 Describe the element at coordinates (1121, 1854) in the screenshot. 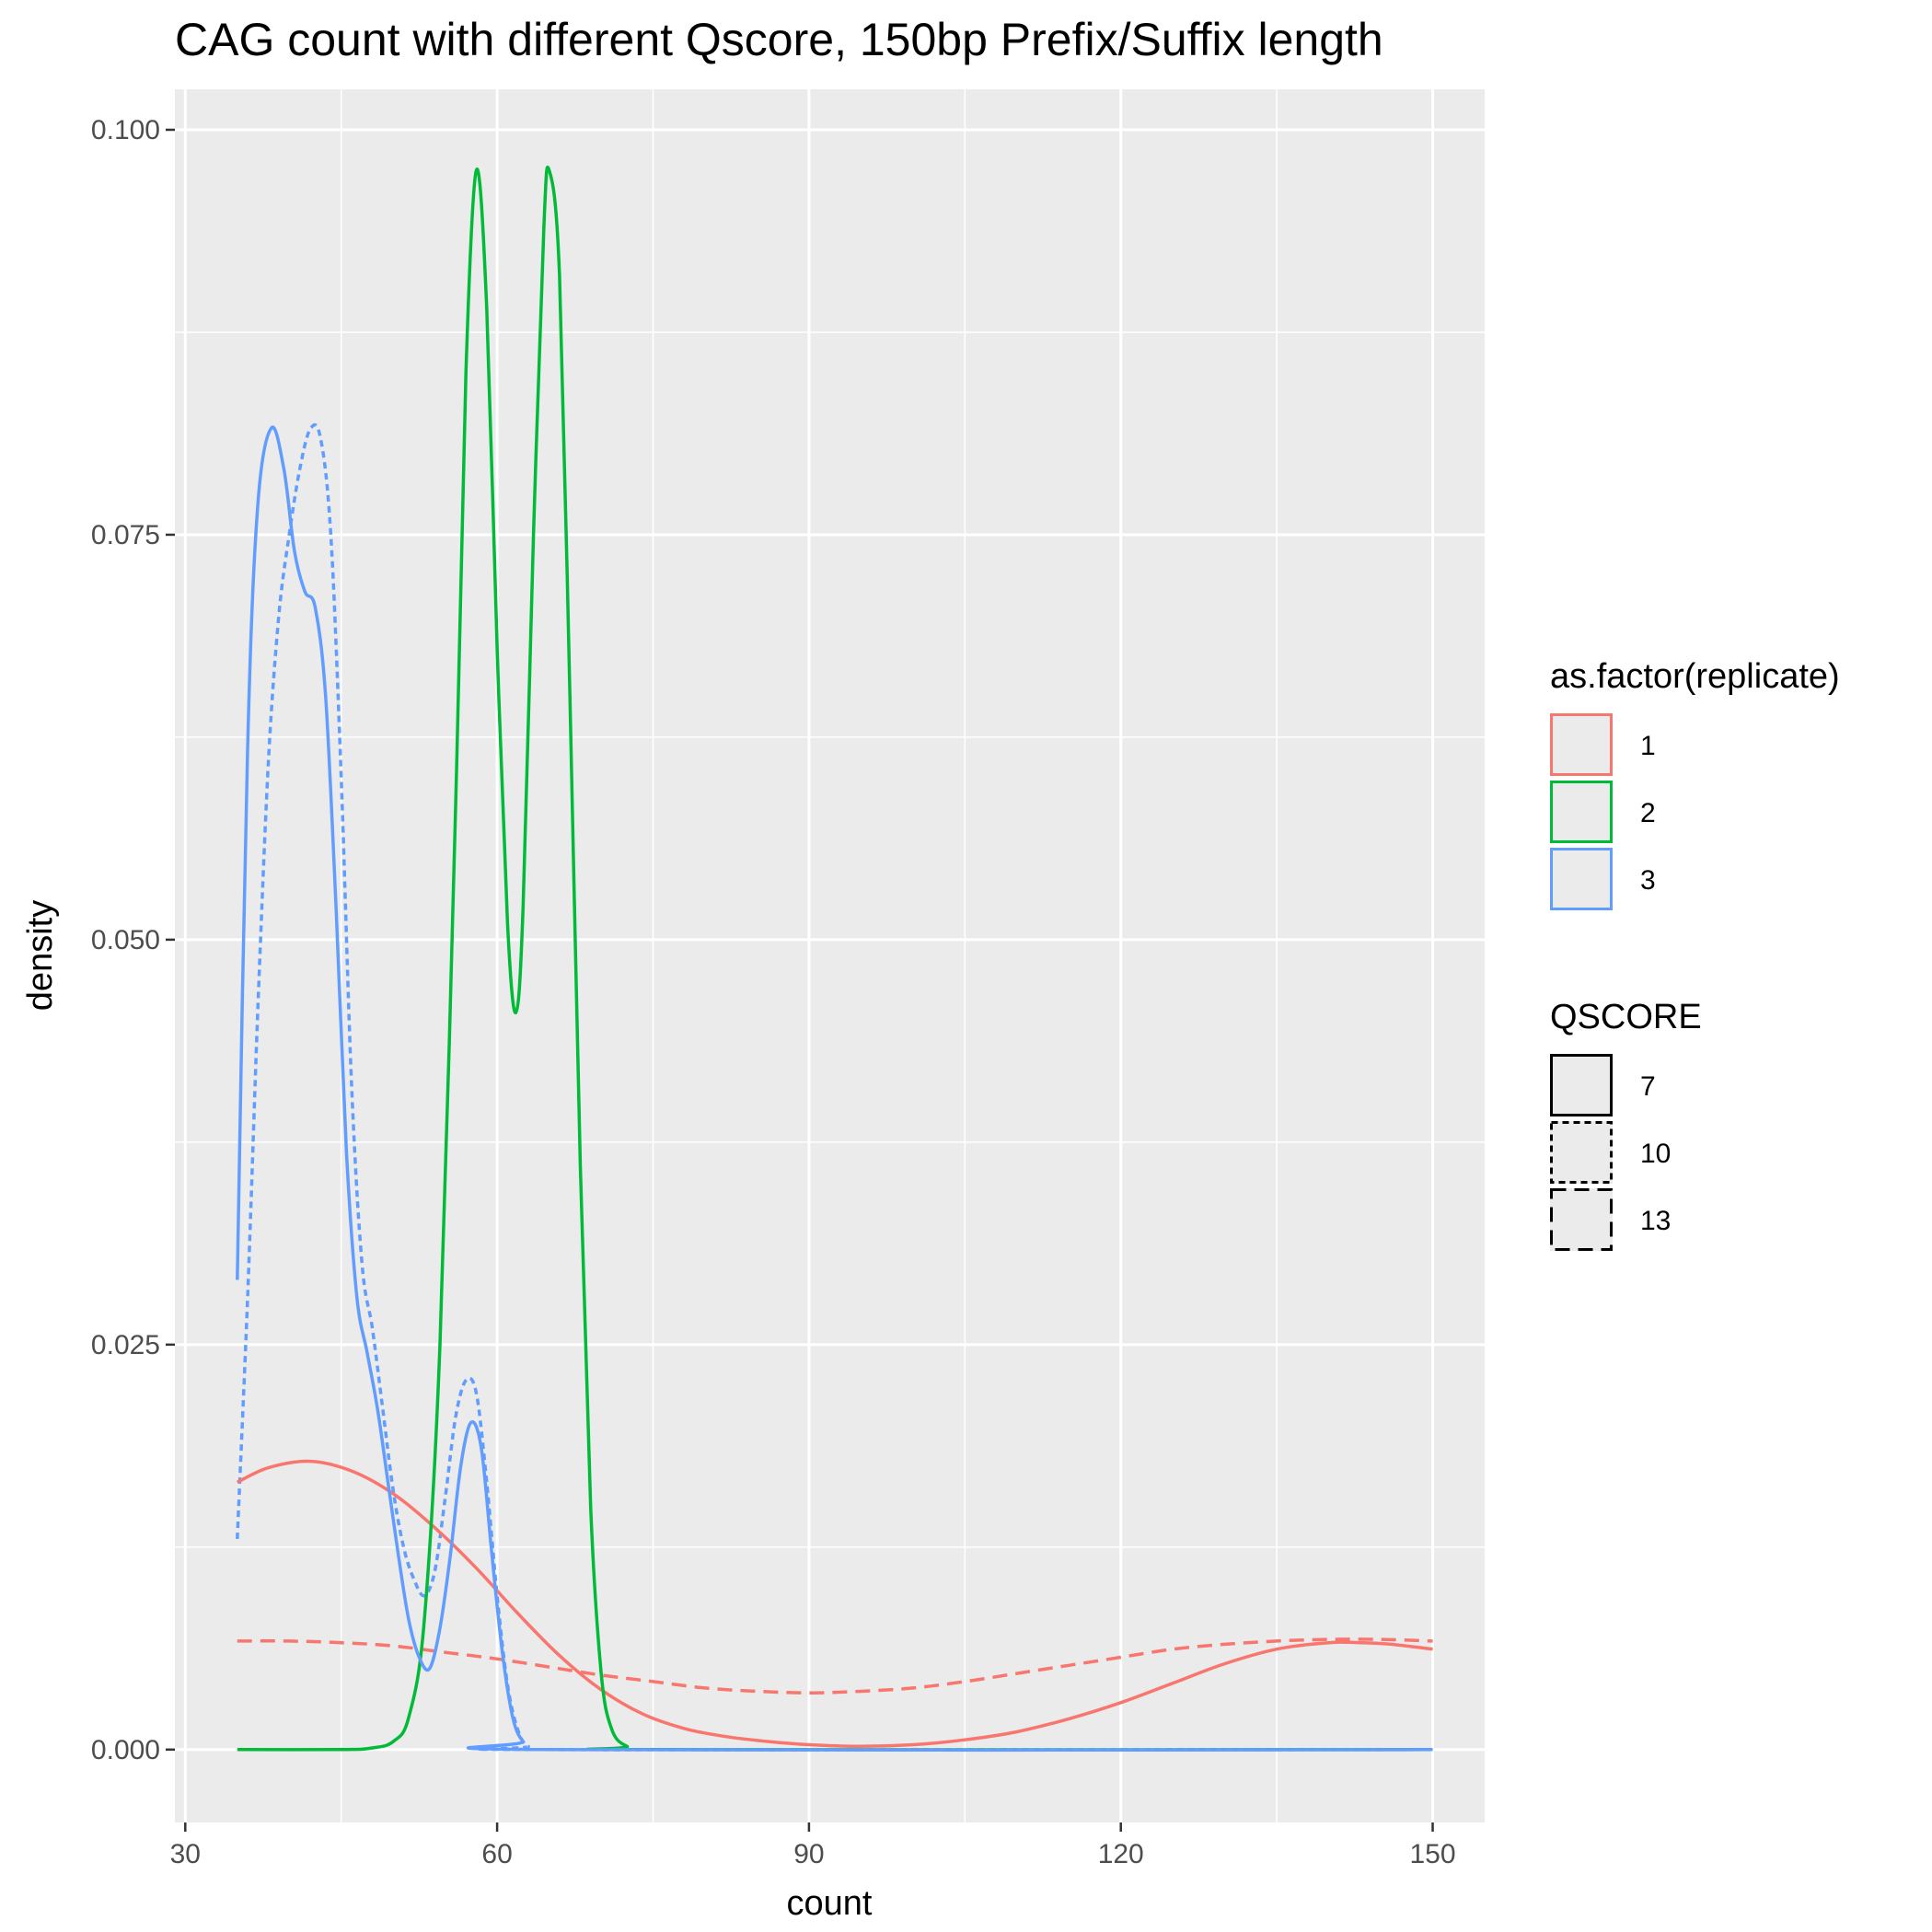

I see `x-tick-label: 120` at that location.